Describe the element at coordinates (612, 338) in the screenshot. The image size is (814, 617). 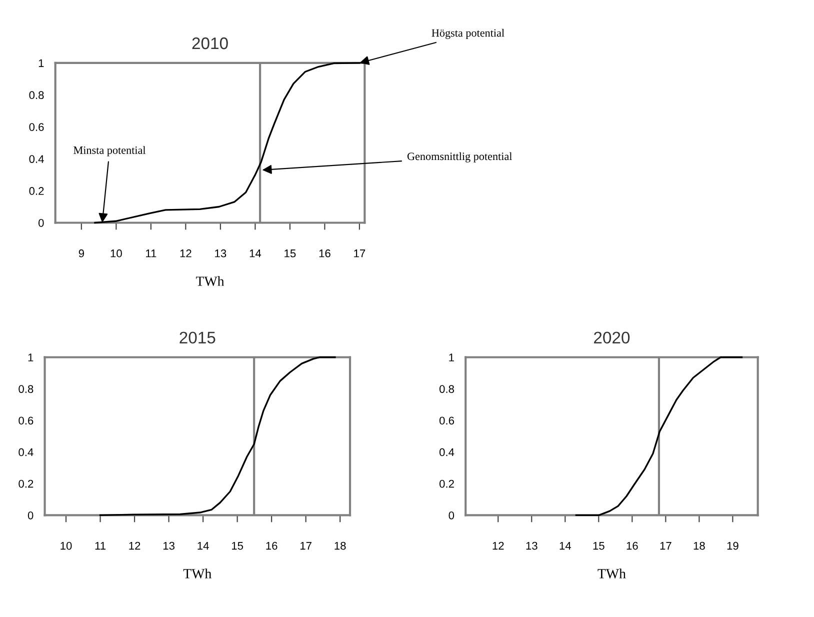
I see `chart-title: 2020` at that location.